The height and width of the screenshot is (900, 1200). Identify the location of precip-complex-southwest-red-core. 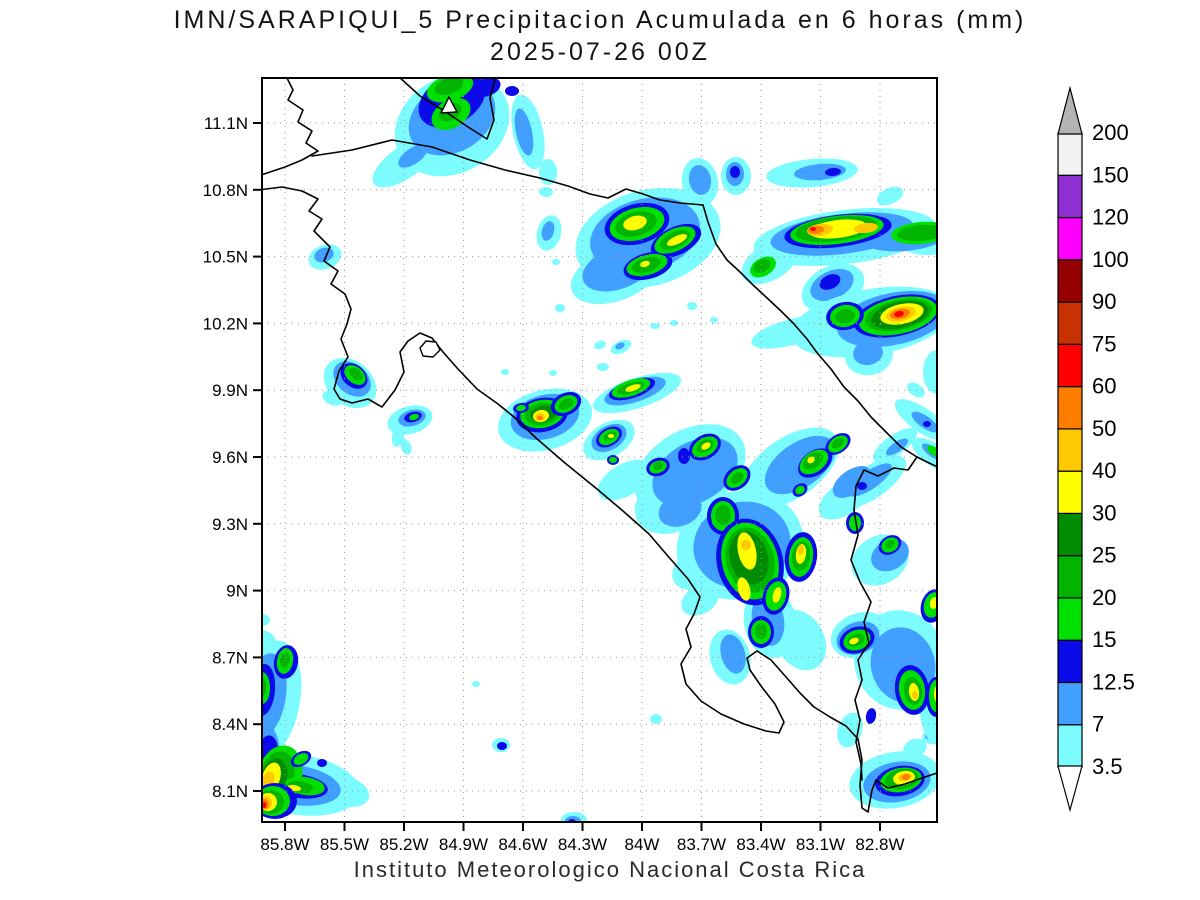
(316, 716).